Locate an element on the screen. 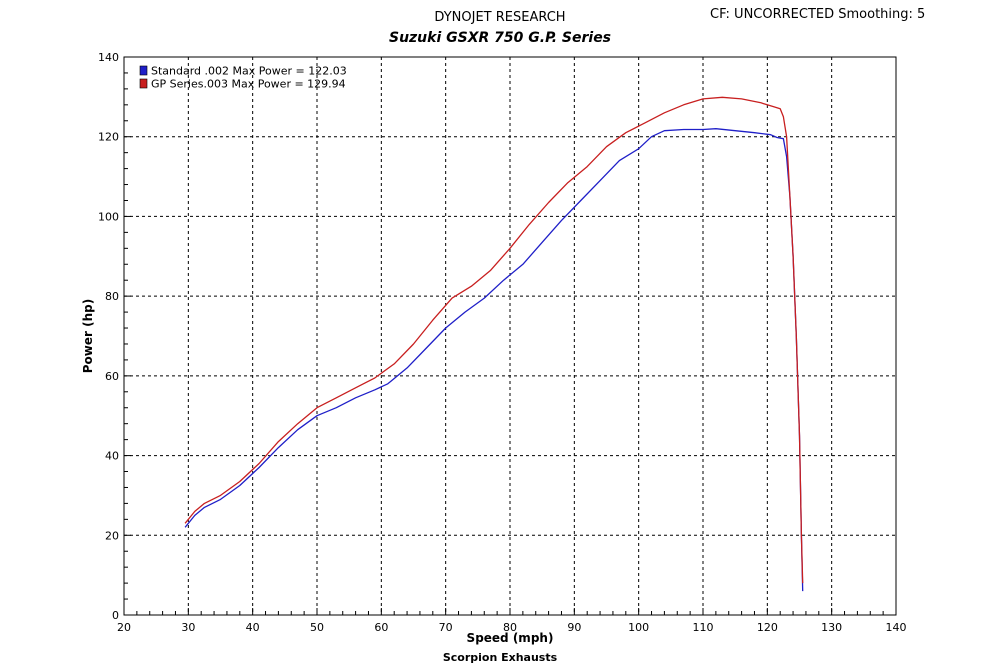 This screenshot has width=1000, height=667. x-axis-label: Speed (mph) is located at coordinates (510, 638).